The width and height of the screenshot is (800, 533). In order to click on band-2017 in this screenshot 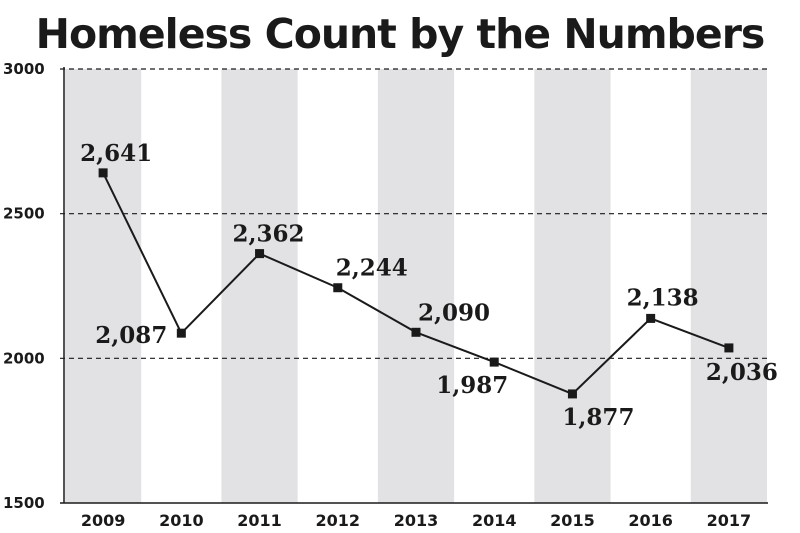, I will do `click(728, 286)`.